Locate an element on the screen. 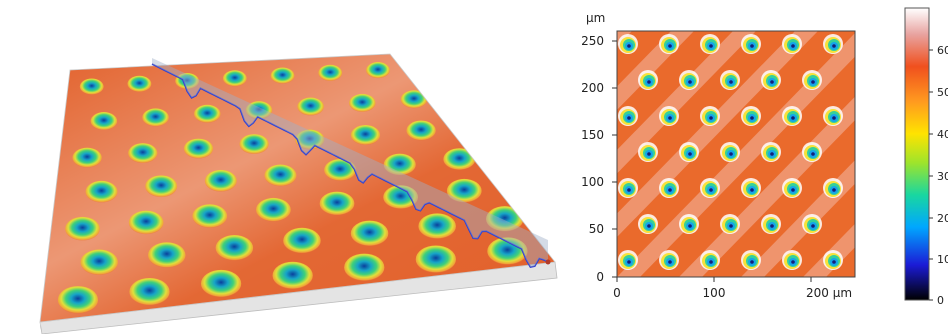 The image size is (948, 334). x-tick-200: 200 µm is located at coordinates (829, 293).